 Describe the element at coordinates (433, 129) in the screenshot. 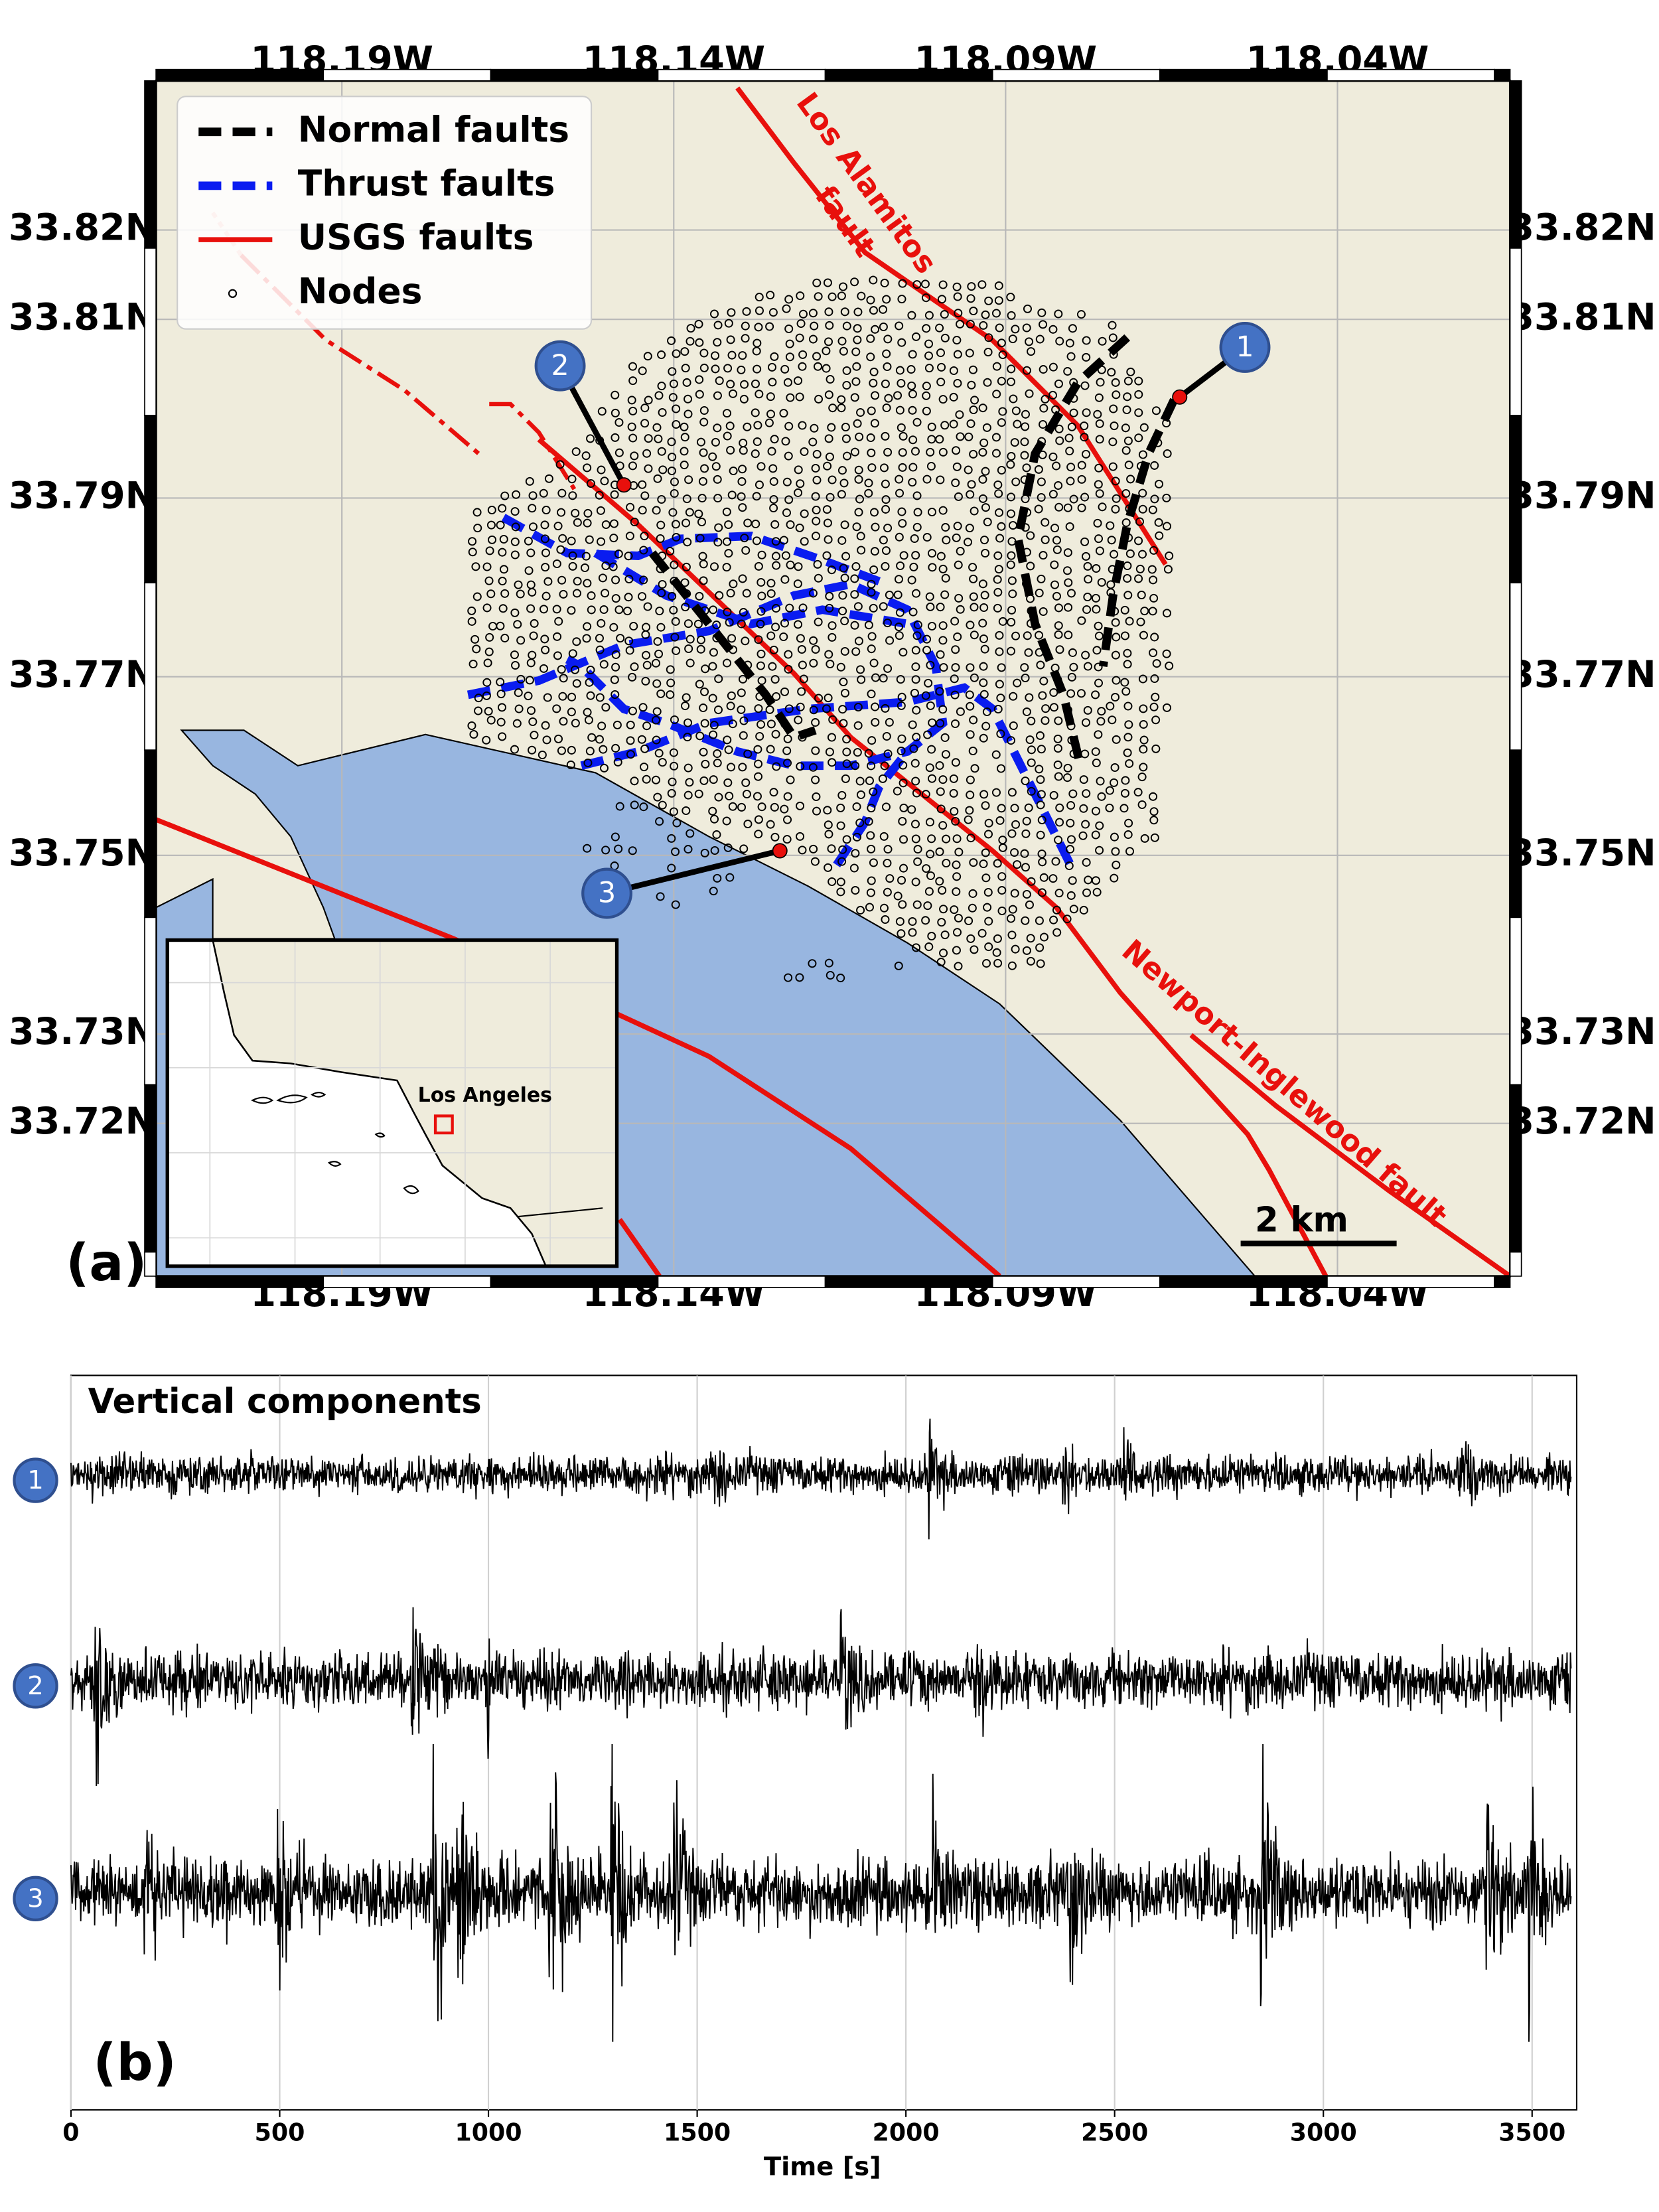

I see `legend-label: Normal faults` at that location.